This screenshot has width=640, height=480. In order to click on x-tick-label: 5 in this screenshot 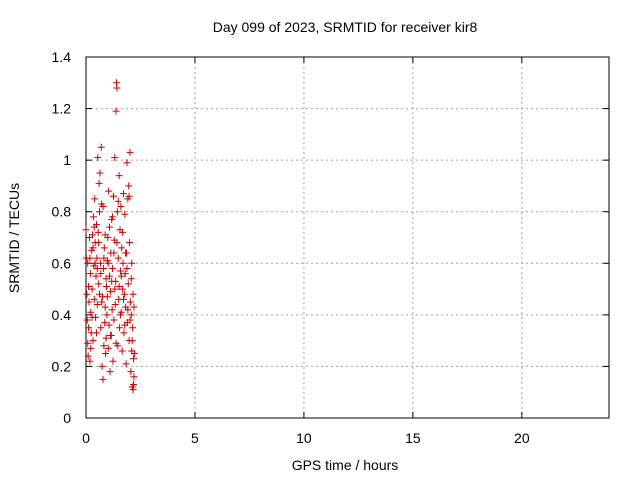, I will do `click(195, 438)`.